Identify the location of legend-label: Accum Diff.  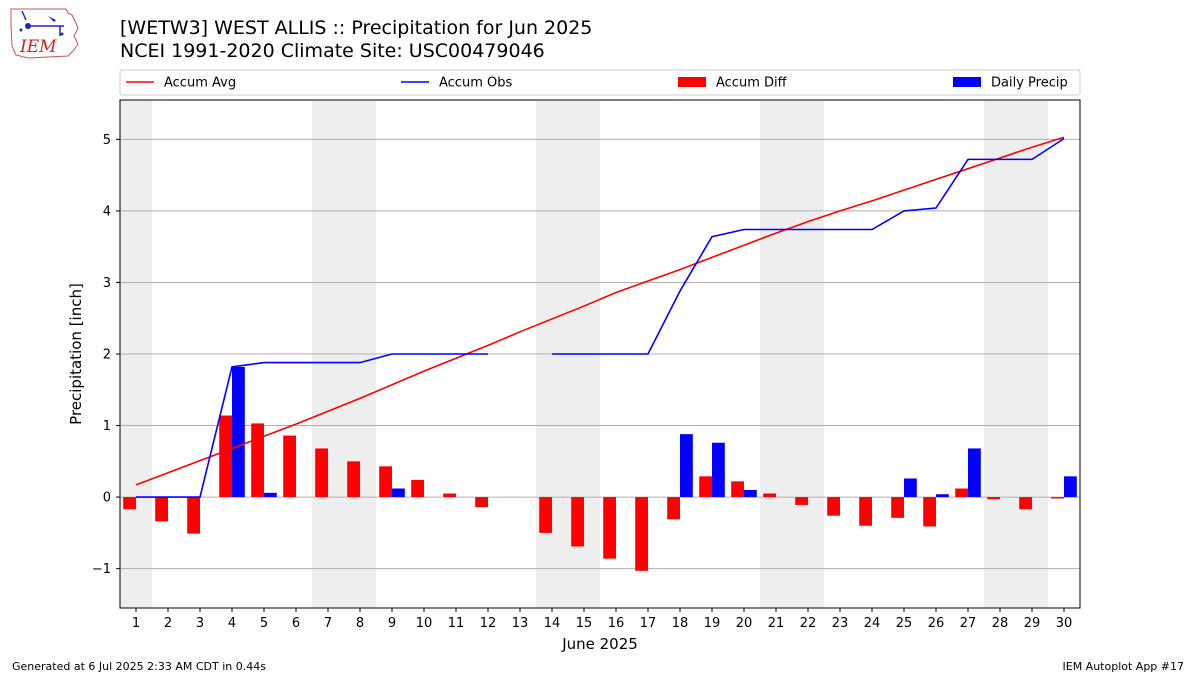
(752, 83).